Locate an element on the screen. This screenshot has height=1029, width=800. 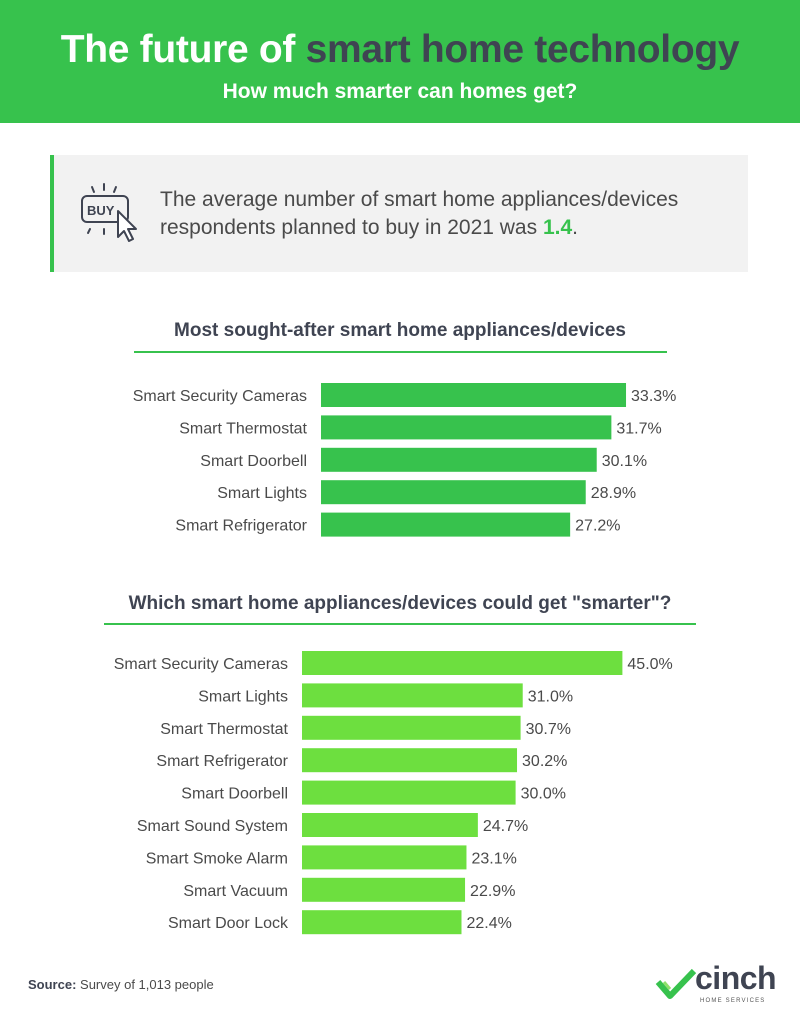
chart-1-title-rule is located at coordinates (400, 352).